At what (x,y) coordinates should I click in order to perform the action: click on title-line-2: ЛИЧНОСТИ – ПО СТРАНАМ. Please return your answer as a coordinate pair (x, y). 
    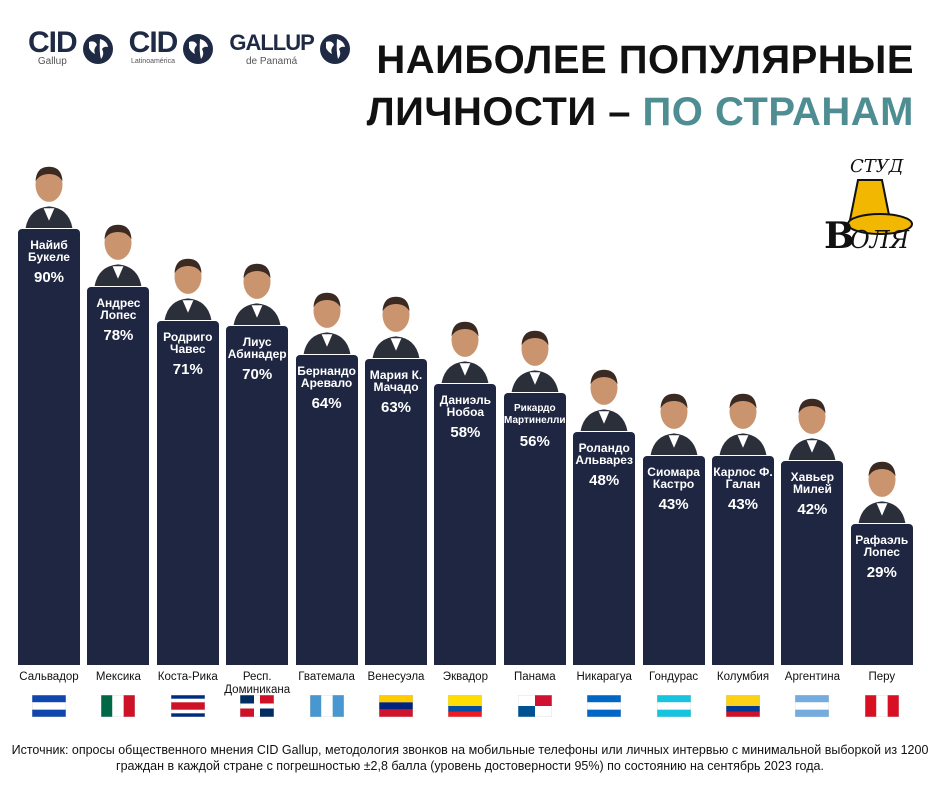
    Looking at the image, I should click on (640, 112).